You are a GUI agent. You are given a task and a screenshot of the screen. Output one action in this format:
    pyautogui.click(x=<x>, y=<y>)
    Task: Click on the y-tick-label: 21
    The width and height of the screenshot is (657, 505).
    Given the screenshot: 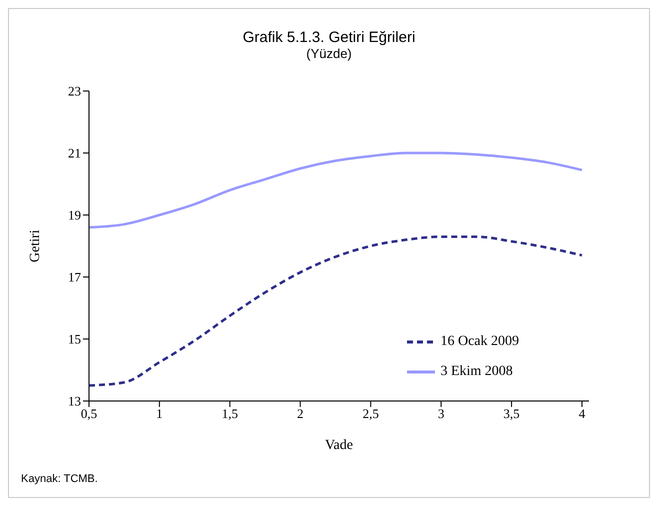 What is the action you would take?
    pyautogui.click(x=74, y=153)
    